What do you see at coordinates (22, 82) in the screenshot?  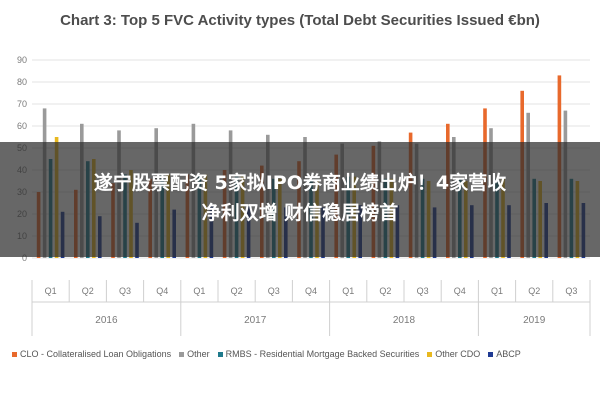 I see `y-tick-label: 80` at bounding box center [22, 82].